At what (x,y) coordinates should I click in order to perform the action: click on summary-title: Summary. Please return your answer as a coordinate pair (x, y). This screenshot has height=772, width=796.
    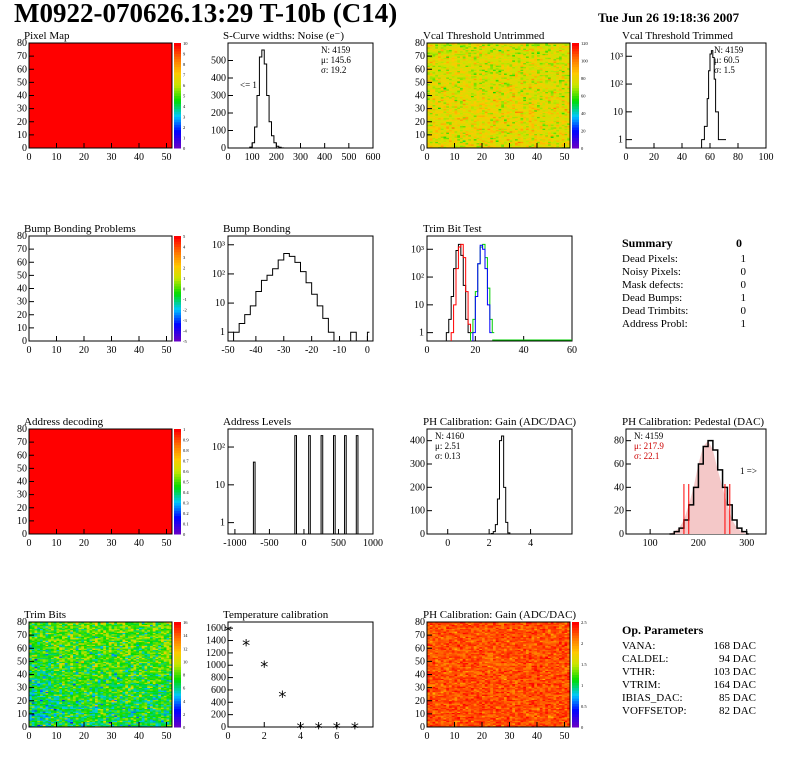
    Looking at the image, I should click on (647, 243).